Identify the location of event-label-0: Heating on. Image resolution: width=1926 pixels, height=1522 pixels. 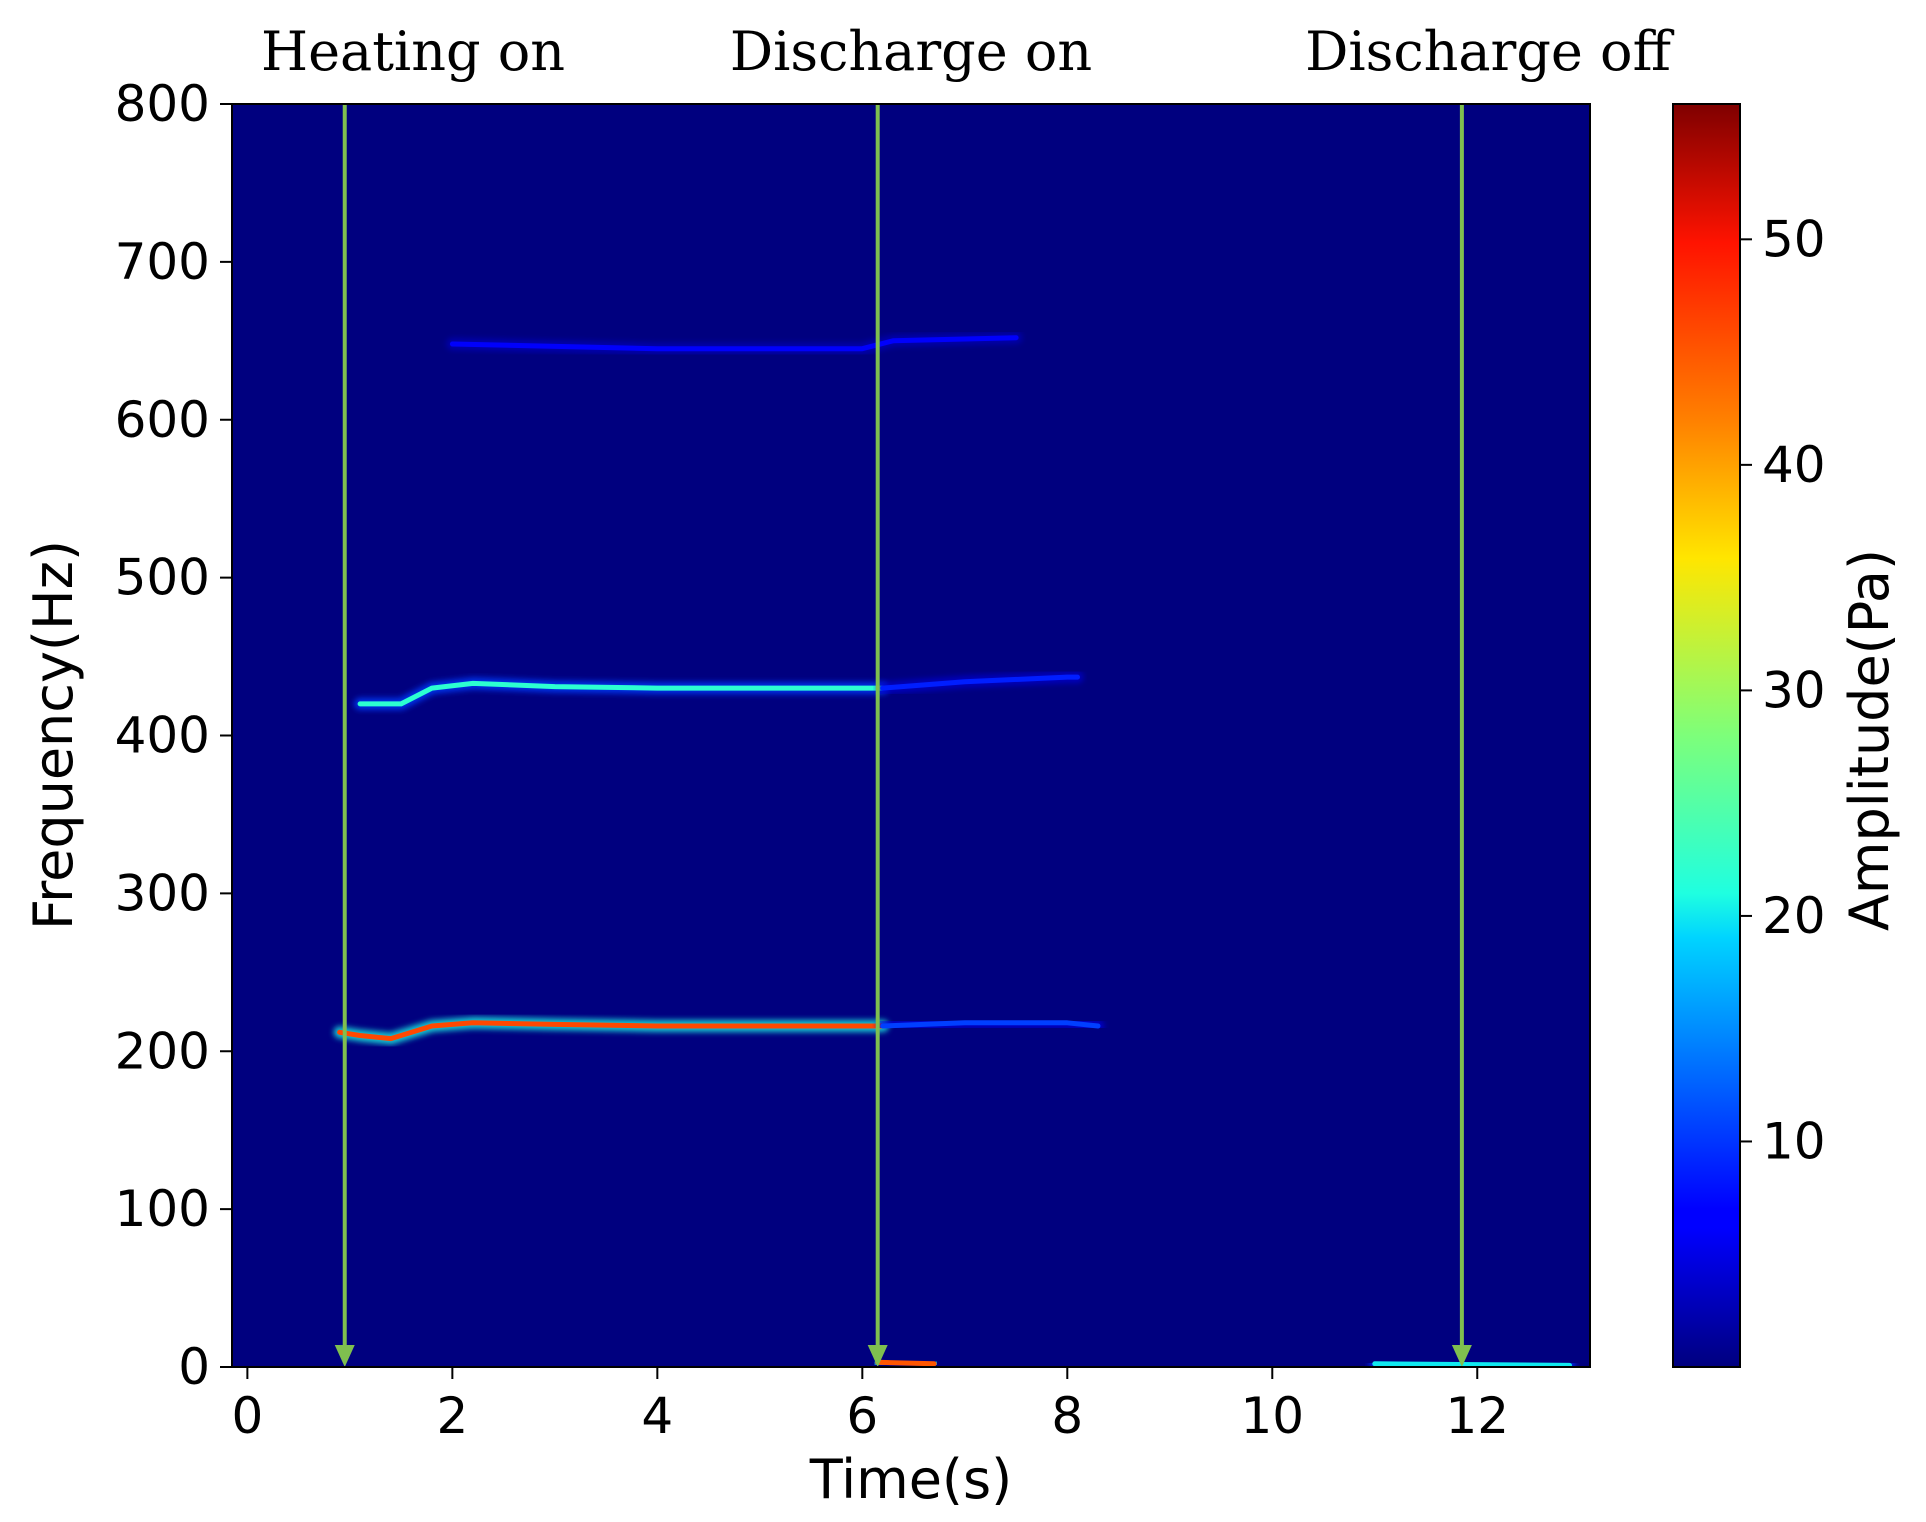
(413, 51).